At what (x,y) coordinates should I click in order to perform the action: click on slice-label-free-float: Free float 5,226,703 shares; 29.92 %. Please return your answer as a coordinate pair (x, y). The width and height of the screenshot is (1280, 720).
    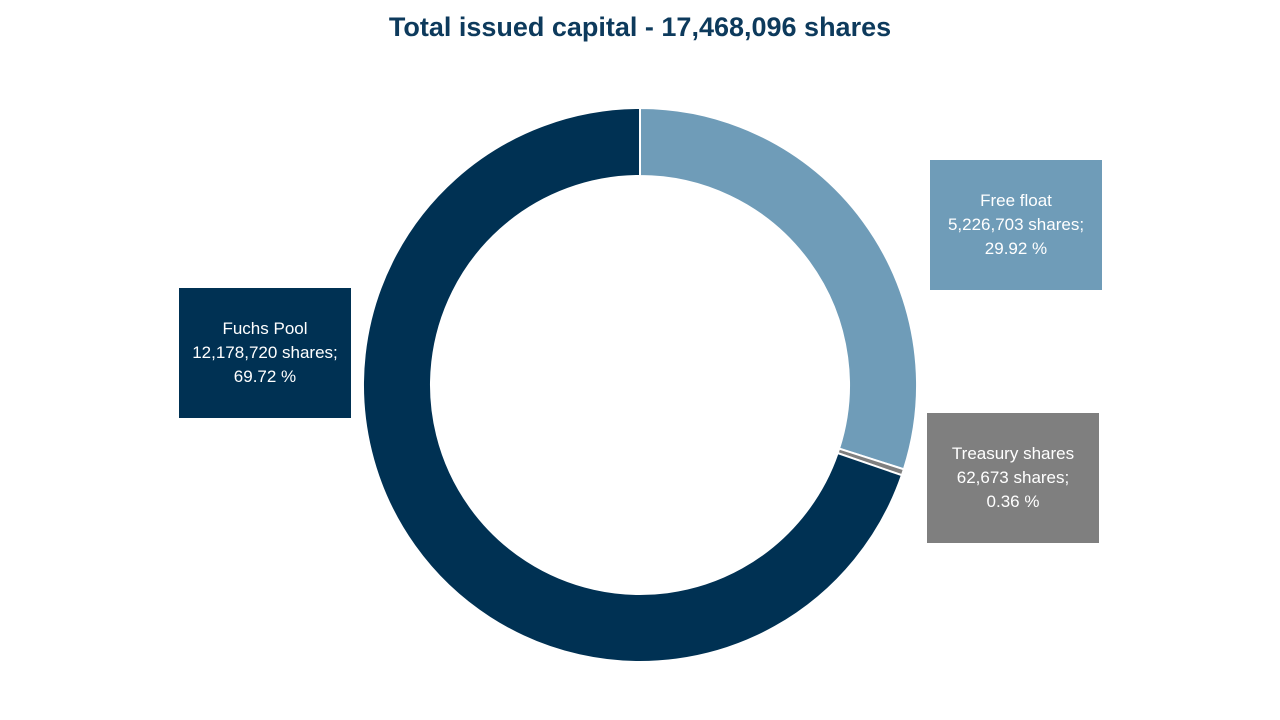
    Looking at the image, I should click on (1016, 225).